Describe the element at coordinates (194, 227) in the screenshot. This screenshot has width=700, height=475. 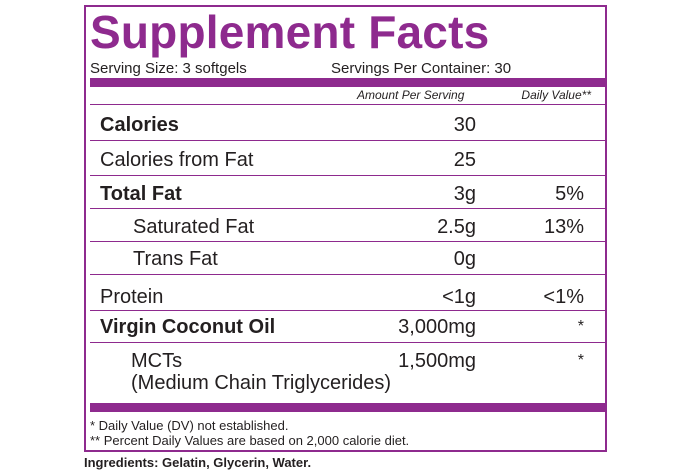
I see `nutrient-name: Saturated Fat` at that location.